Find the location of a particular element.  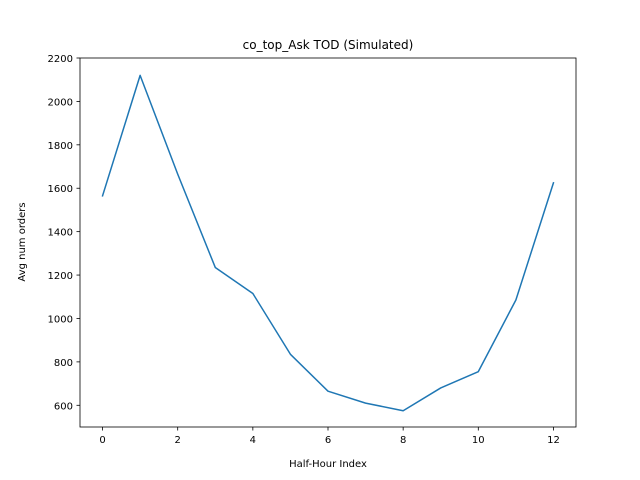

x-tick-label: 0 is located at coordinates (102, 440).